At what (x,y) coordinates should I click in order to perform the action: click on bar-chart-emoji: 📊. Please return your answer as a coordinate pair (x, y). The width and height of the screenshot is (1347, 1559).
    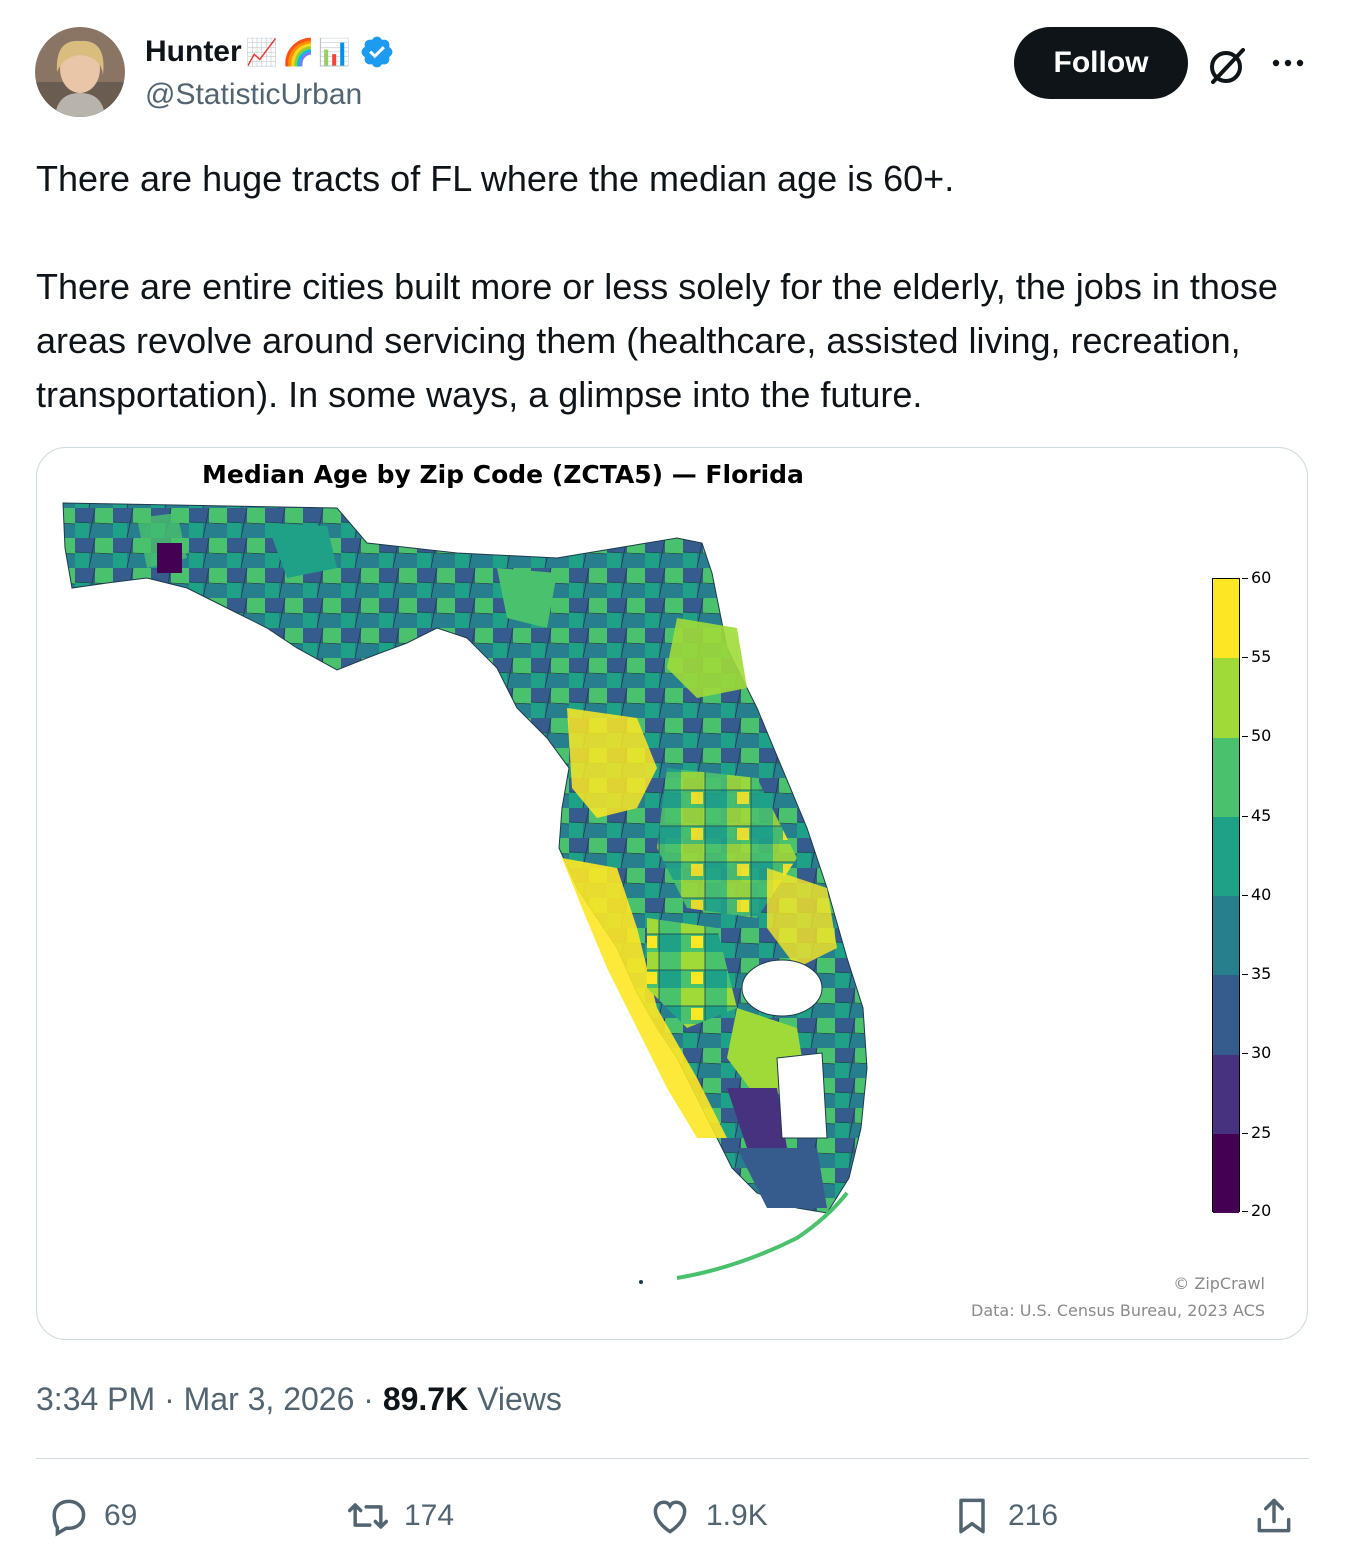
    Looking at the image, I should click on (334, 52).